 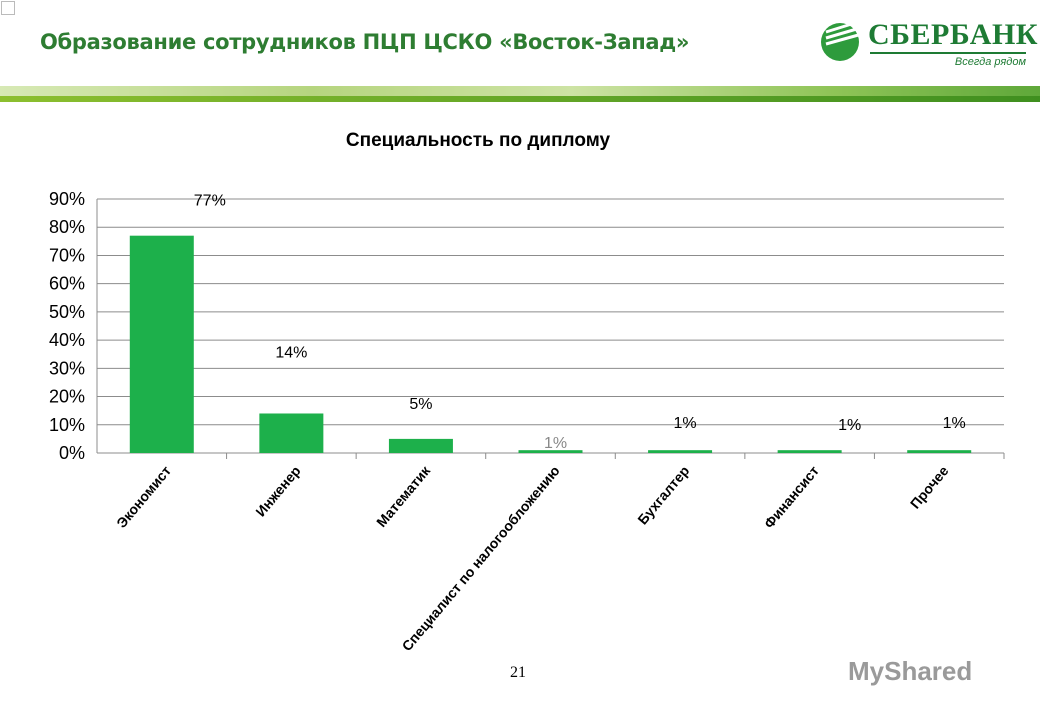 I want to click on x-tick-label: Экономист, so click(x=143, y=497).